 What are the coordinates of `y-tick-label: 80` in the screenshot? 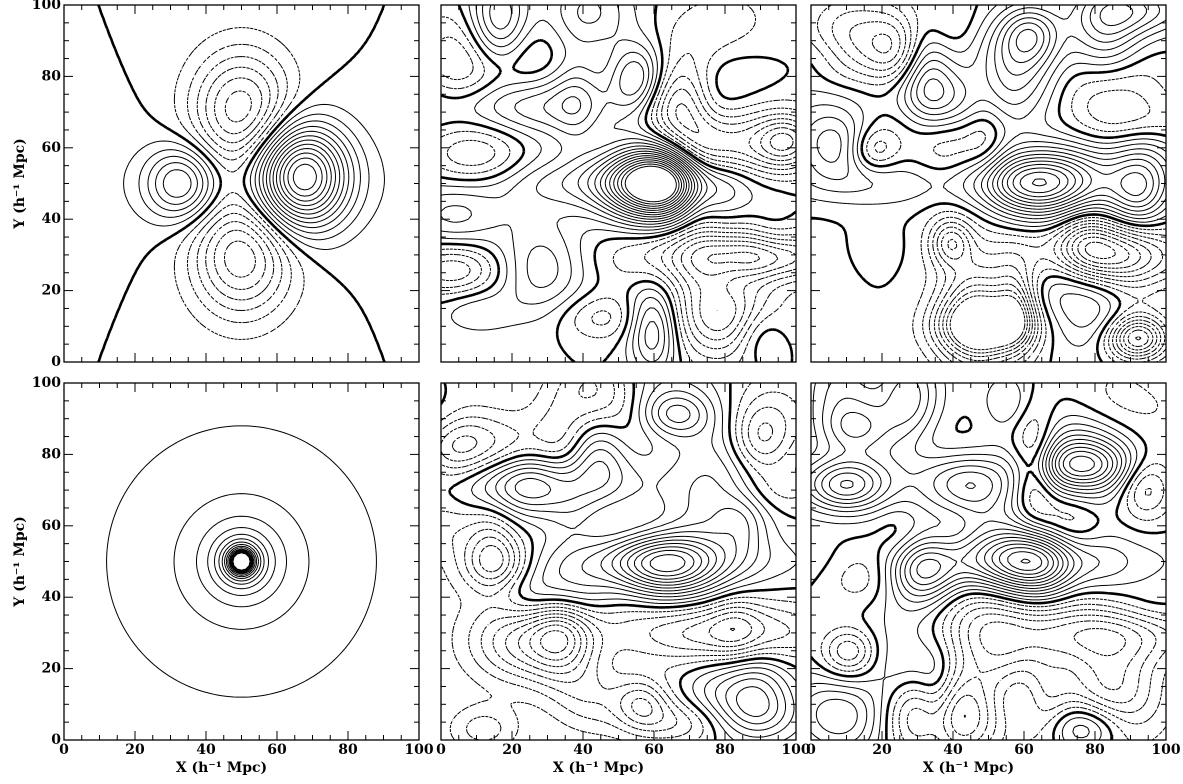 It's located at (52, 76).